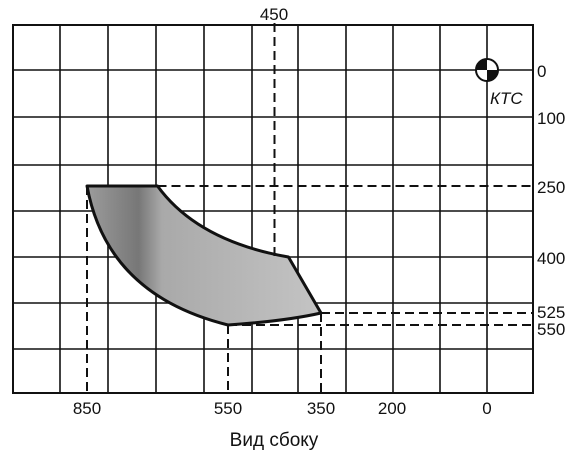  I want to click on reference-point, so click(487, 70).